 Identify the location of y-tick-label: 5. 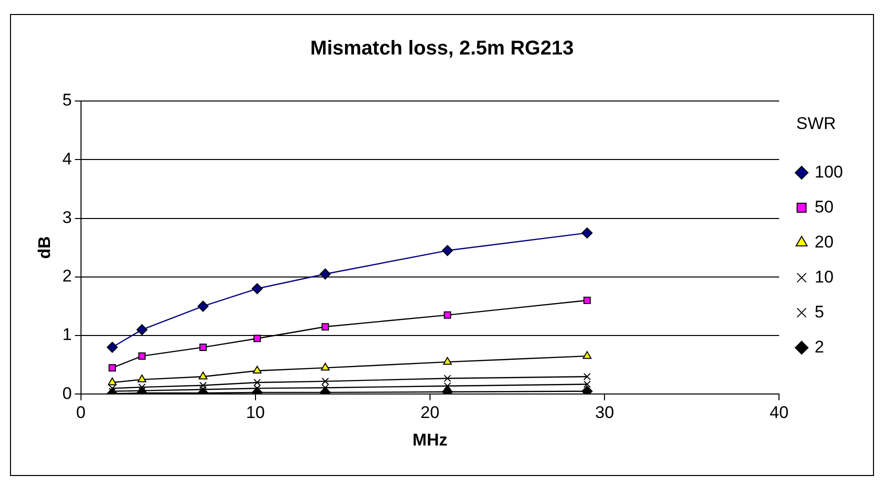
(67, 100).